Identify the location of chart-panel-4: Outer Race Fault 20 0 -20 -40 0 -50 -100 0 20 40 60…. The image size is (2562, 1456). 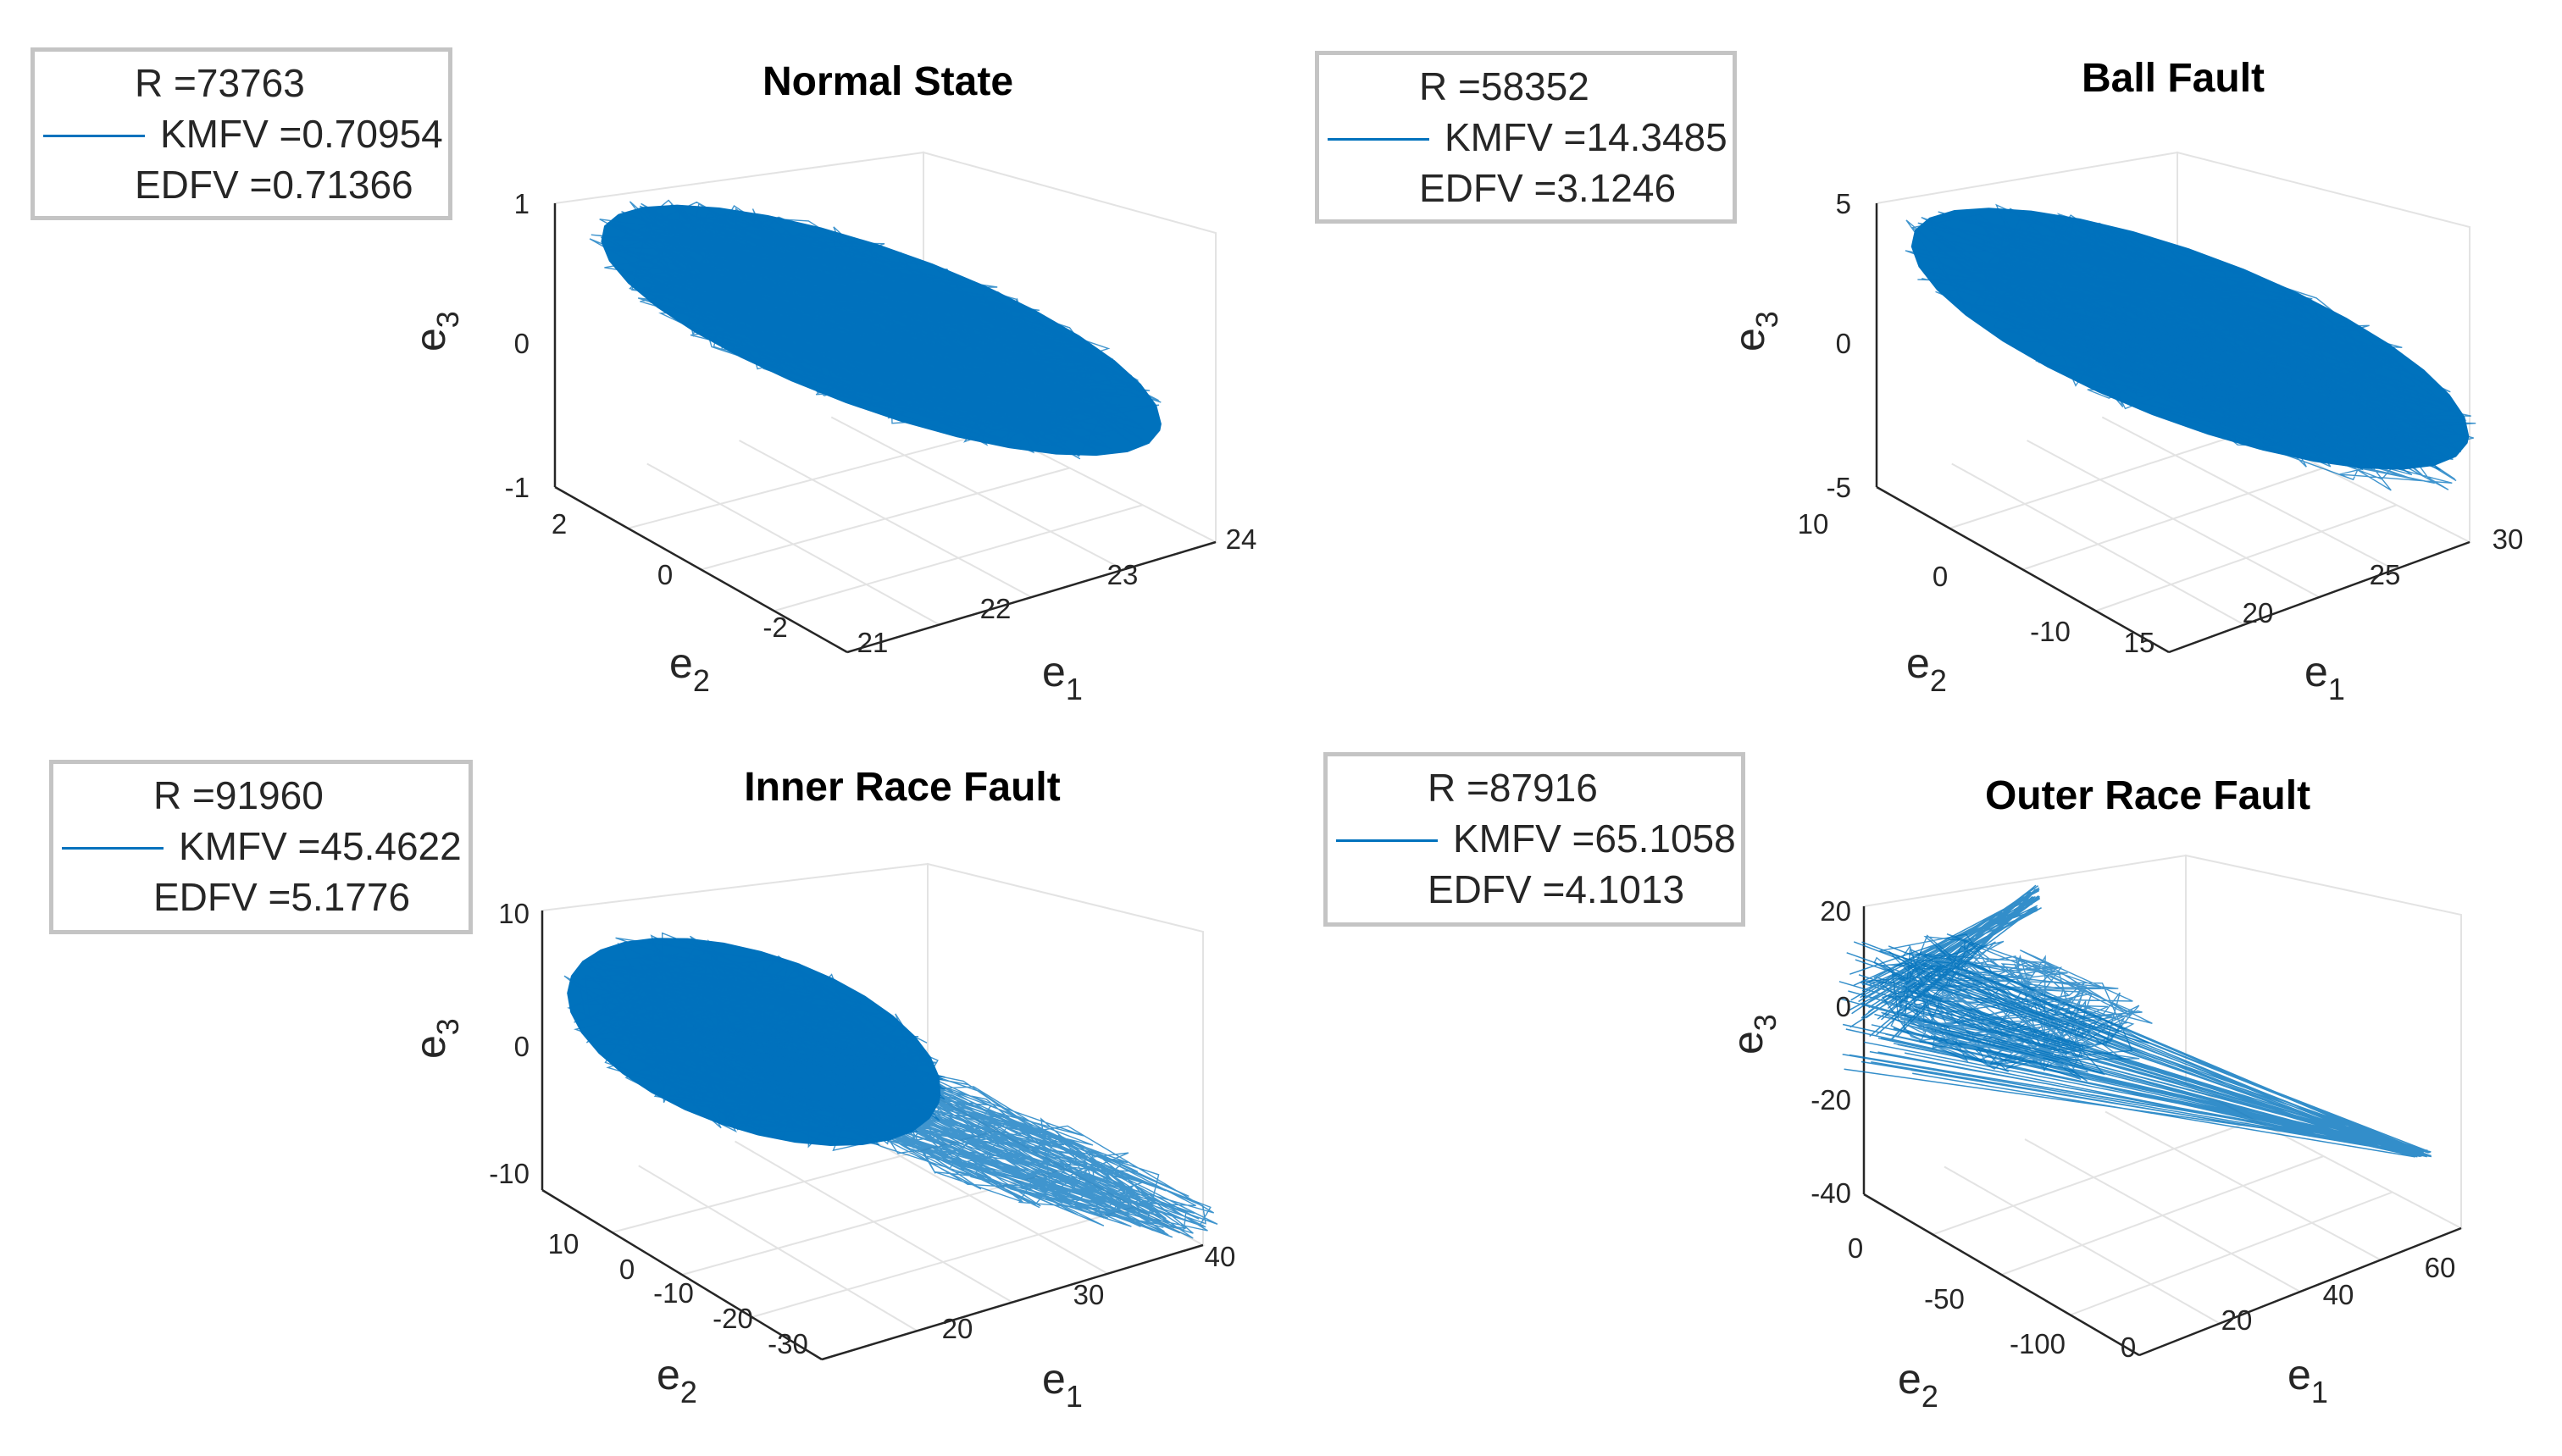
(2094, 1093).